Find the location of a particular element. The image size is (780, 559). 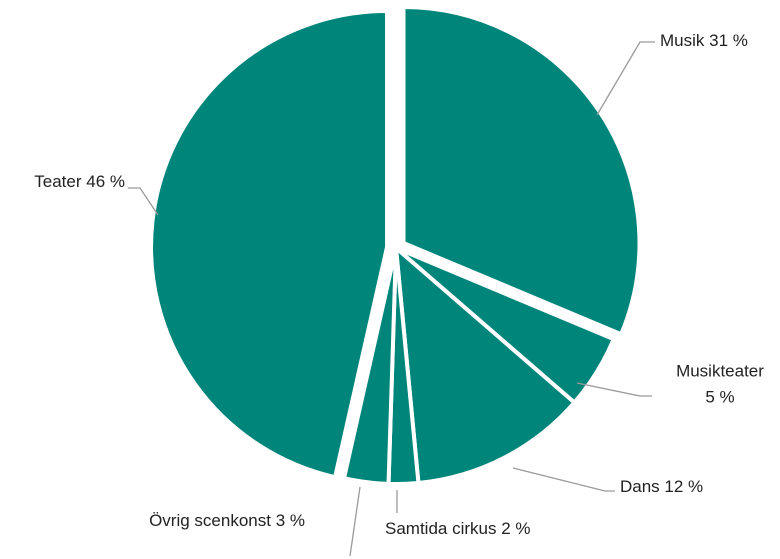

slice-label: Dans 12 % is located at coordinates (661, 486).